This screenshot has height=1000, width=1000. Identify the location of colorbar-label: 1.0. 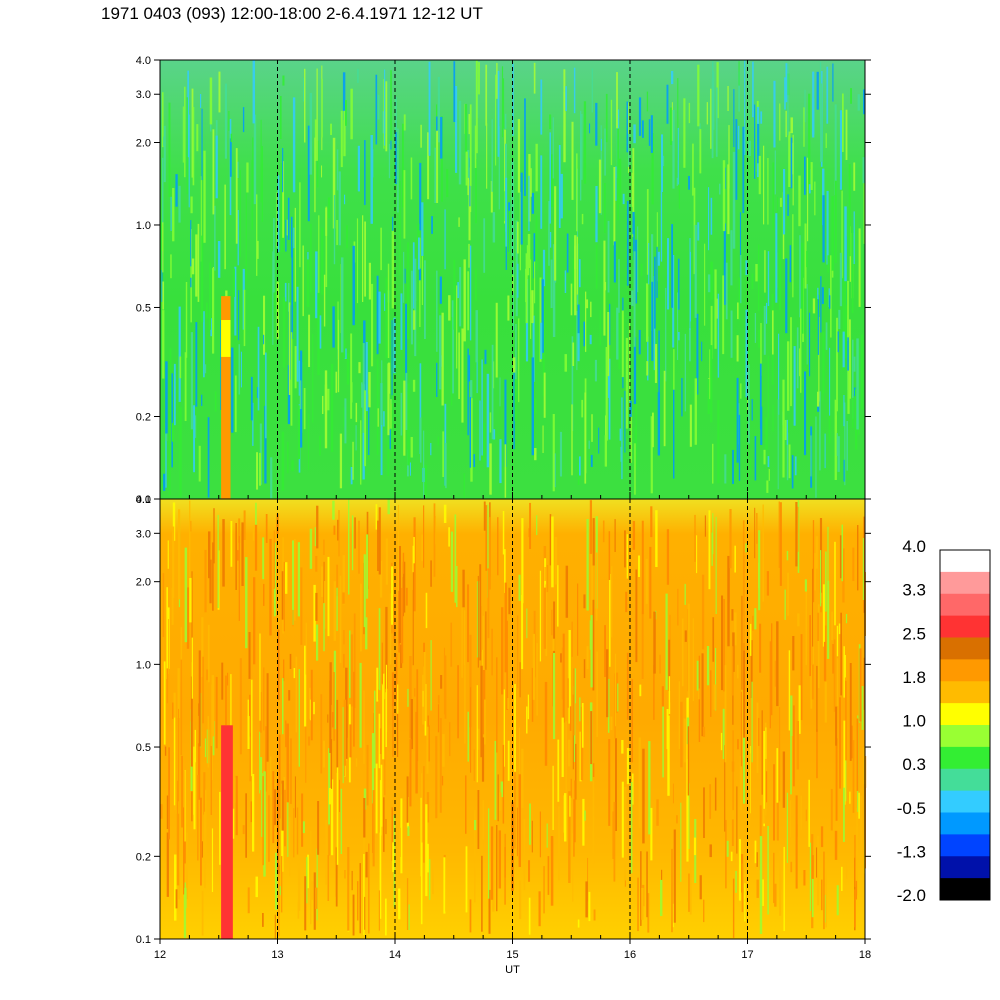
(914, 721).